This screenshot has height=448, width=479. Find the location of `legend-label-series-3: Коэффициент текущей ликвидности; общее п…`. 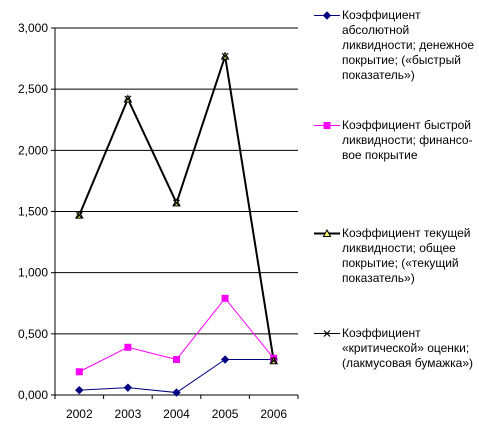

legend-label-series-3: Коэффициент текущей ликвидности; общее п… is located at coordinates (406, 255).